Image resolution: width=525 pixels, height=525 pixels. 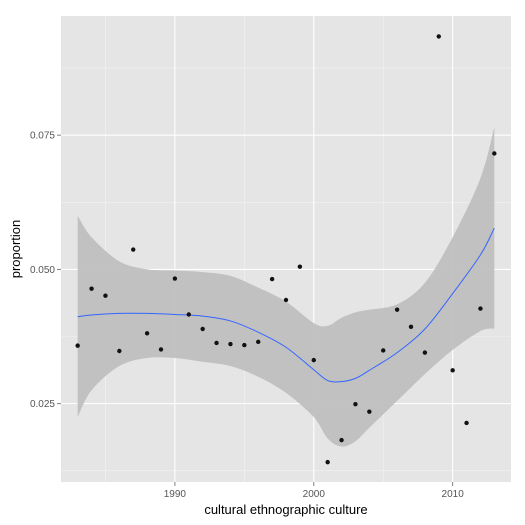 I want to click on x-tick-label: 2010, so click(x=453, y=494).